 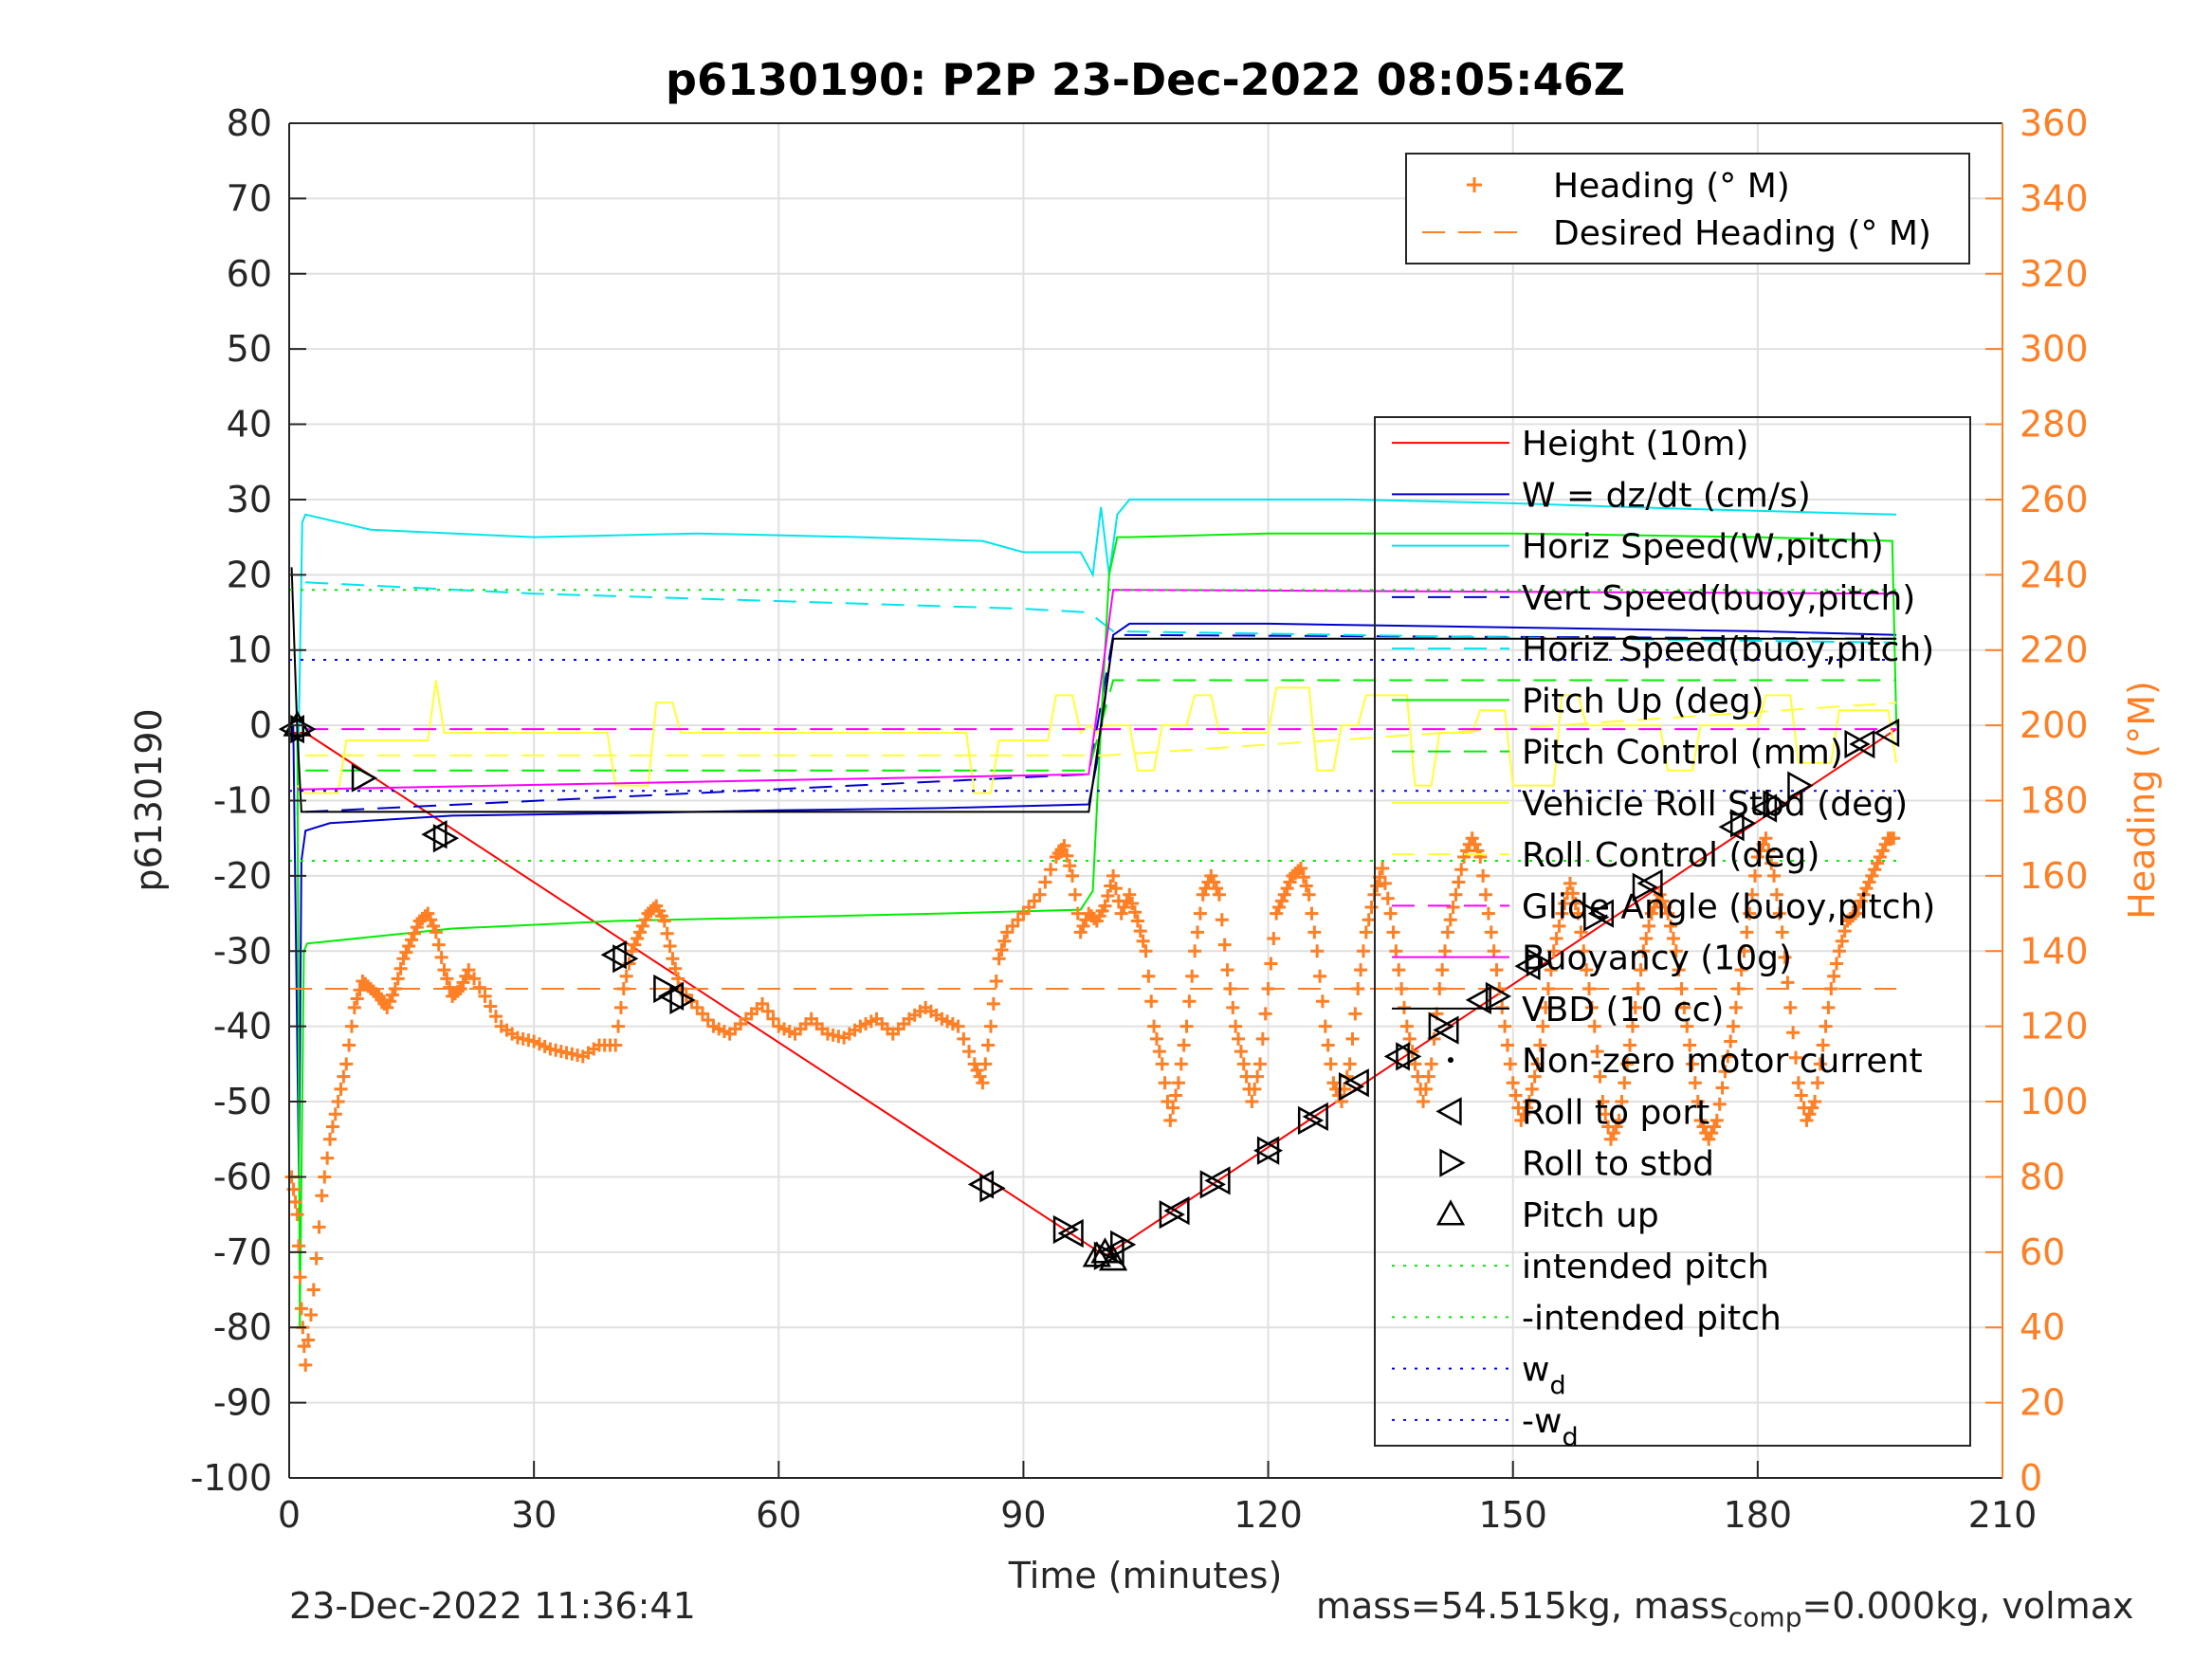 What do you see at coordinates (1862, 744) in the screenshot?
I see `marker-roll-to-port` at bounding box center [1862, 744].